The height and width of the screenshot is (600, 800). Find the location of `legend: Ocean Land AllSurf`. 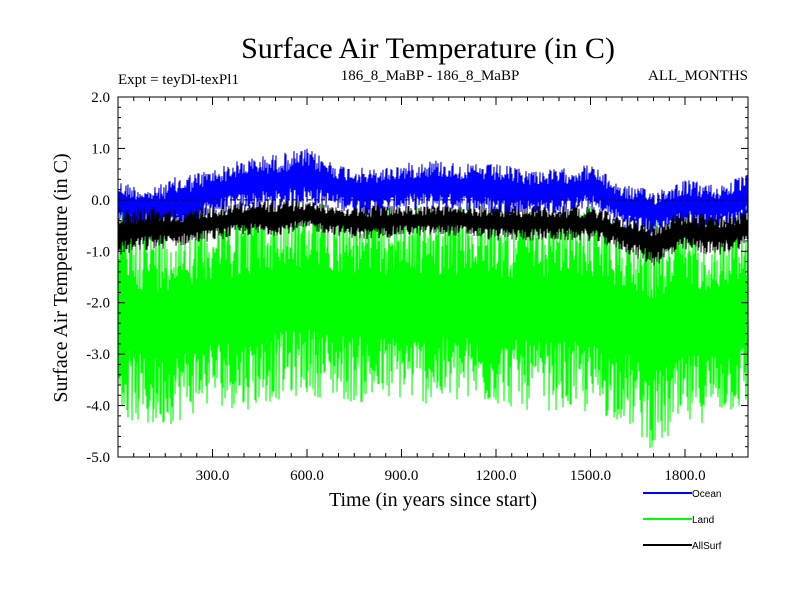

legend: Ocean Land AllSurf is located at coordinates (682, 520).